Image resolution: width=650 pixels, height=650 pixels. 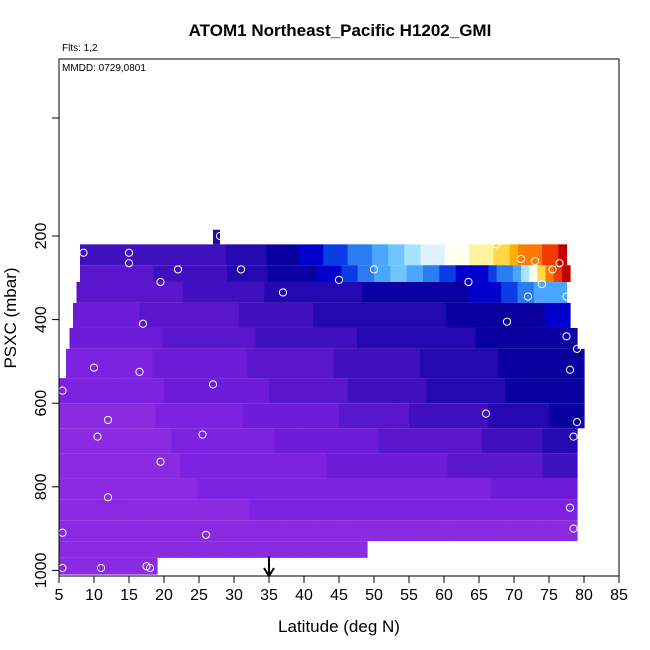 What do you see at coordinates (549, 595) in the screenshot?
I see `x-tick-label: 75` at bounding box center [549, 595].